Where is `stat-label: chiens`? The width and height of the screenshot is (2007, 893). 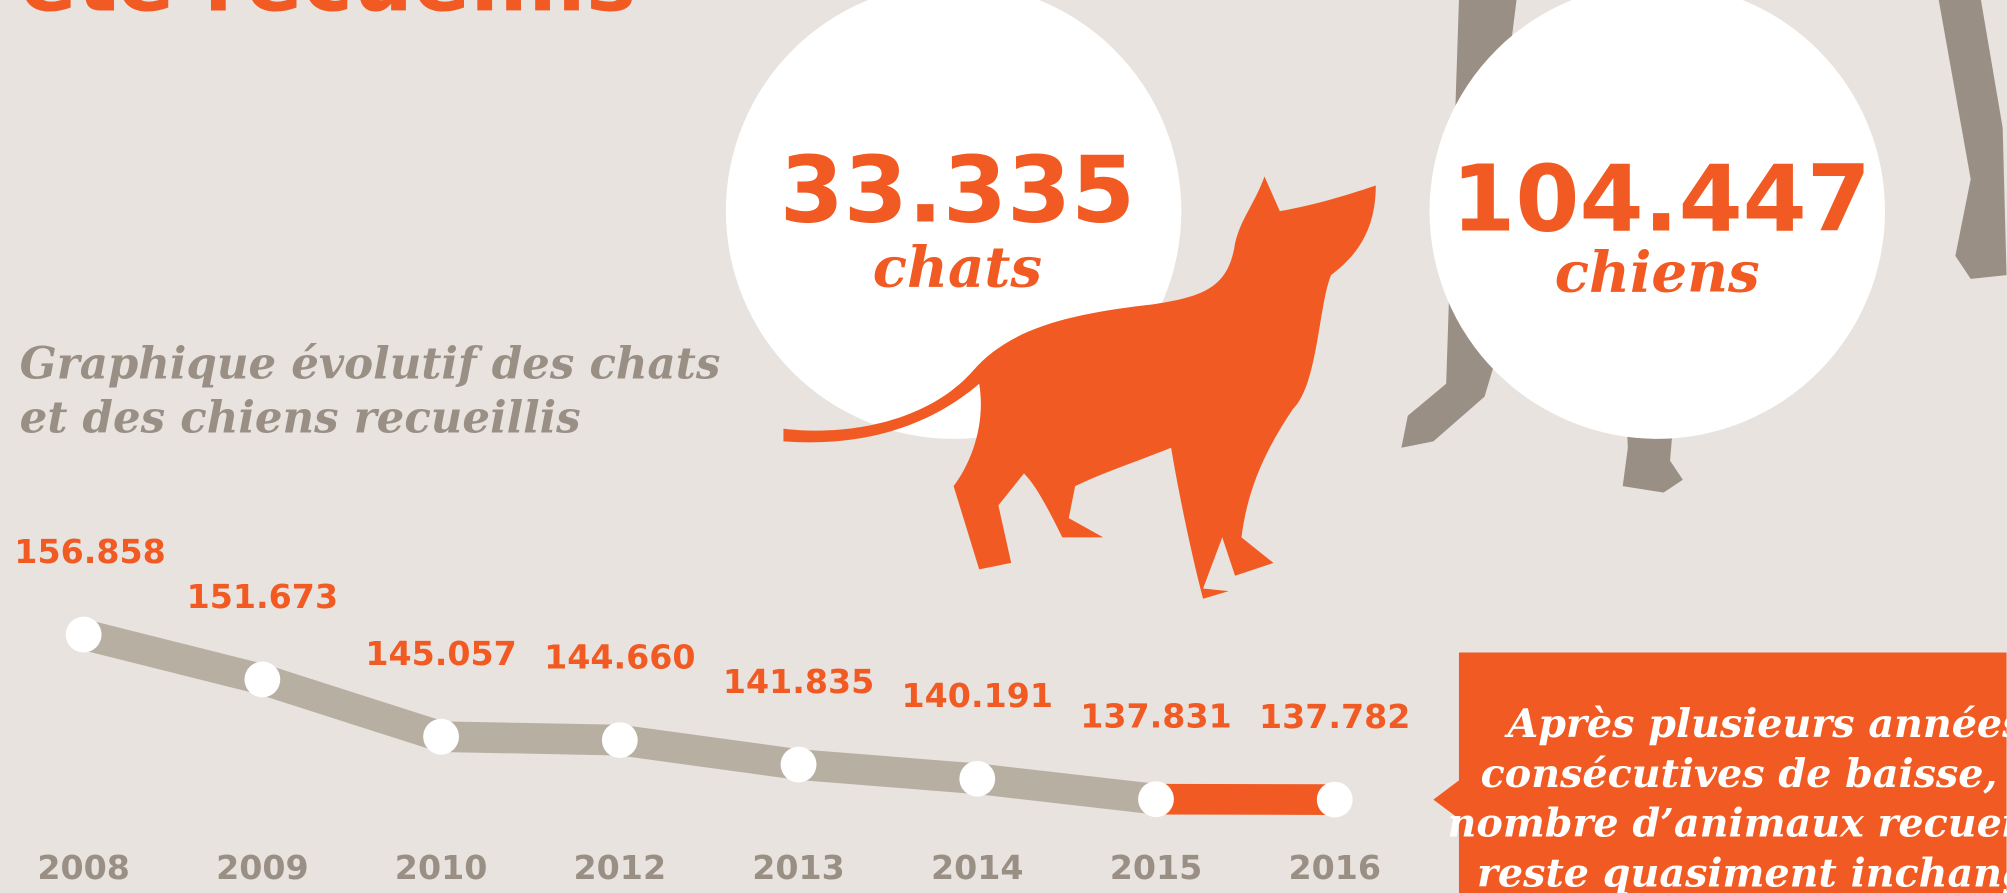 stat-label: chiens is located at coordinates (1657, 273).